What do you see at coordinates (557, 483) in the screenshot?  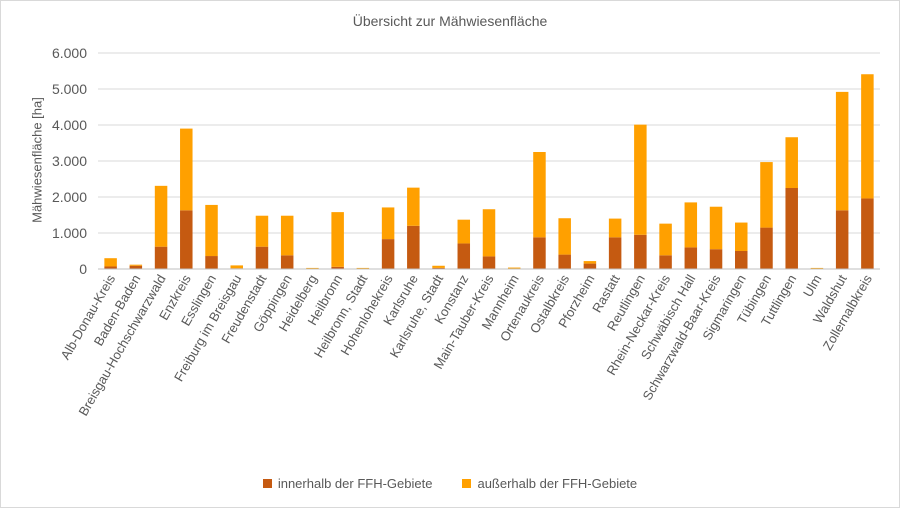 I see `legend-label-outside: außerhalb der FFH-Gebiete` at bounding box center [557, 483].